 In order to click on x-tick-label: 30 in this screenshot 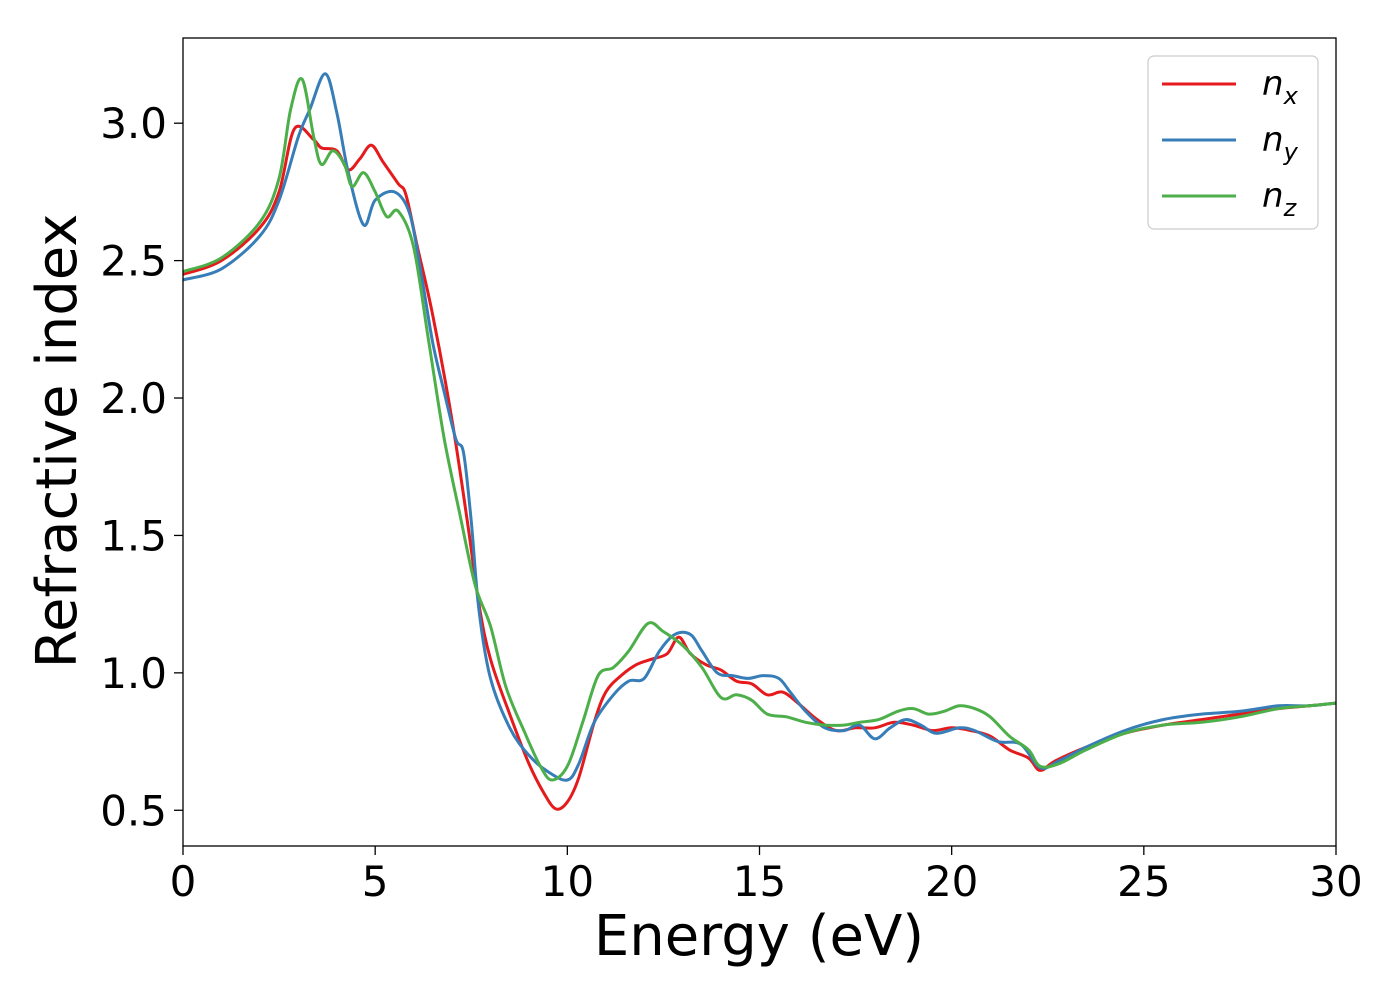, I will do `click(1335, 881)`.